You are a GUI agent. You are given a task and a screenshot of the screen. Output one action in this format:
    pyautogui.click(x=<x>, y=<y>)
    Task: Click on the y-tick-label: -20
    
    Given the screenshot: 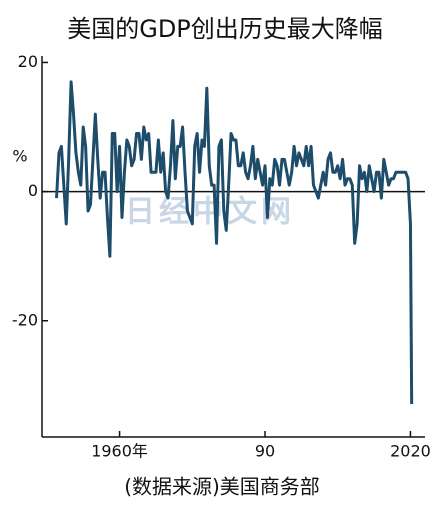 What is the action you would take?
    pyautogui.click(x=25, y=319)
    